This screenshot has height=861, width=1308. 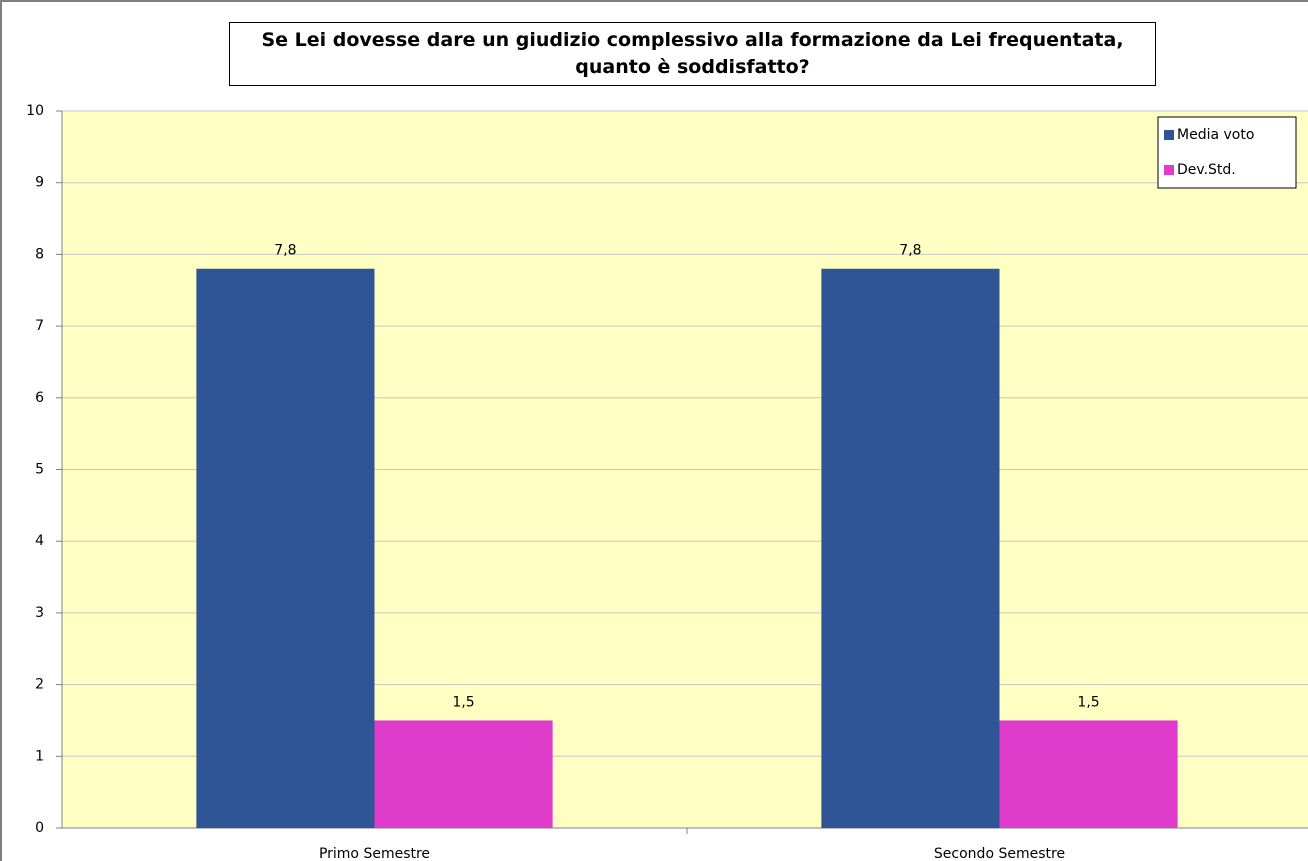 I want to click on legend-box, so click(x=1227, y=152).